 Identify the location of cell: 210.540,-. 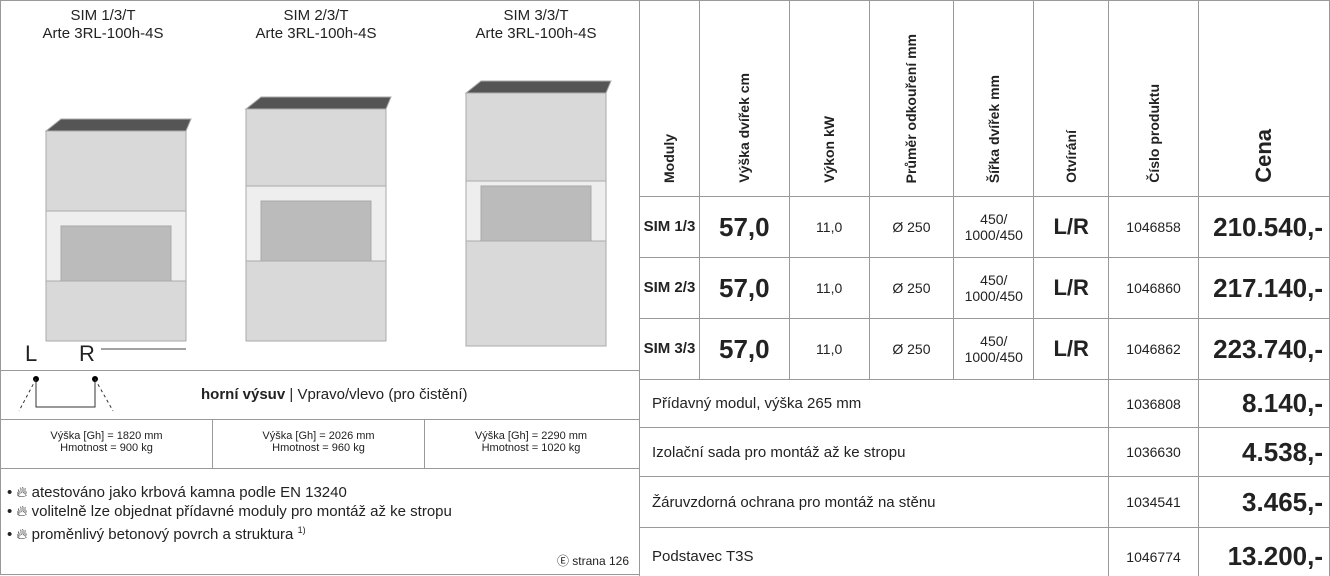
(1263, 227).